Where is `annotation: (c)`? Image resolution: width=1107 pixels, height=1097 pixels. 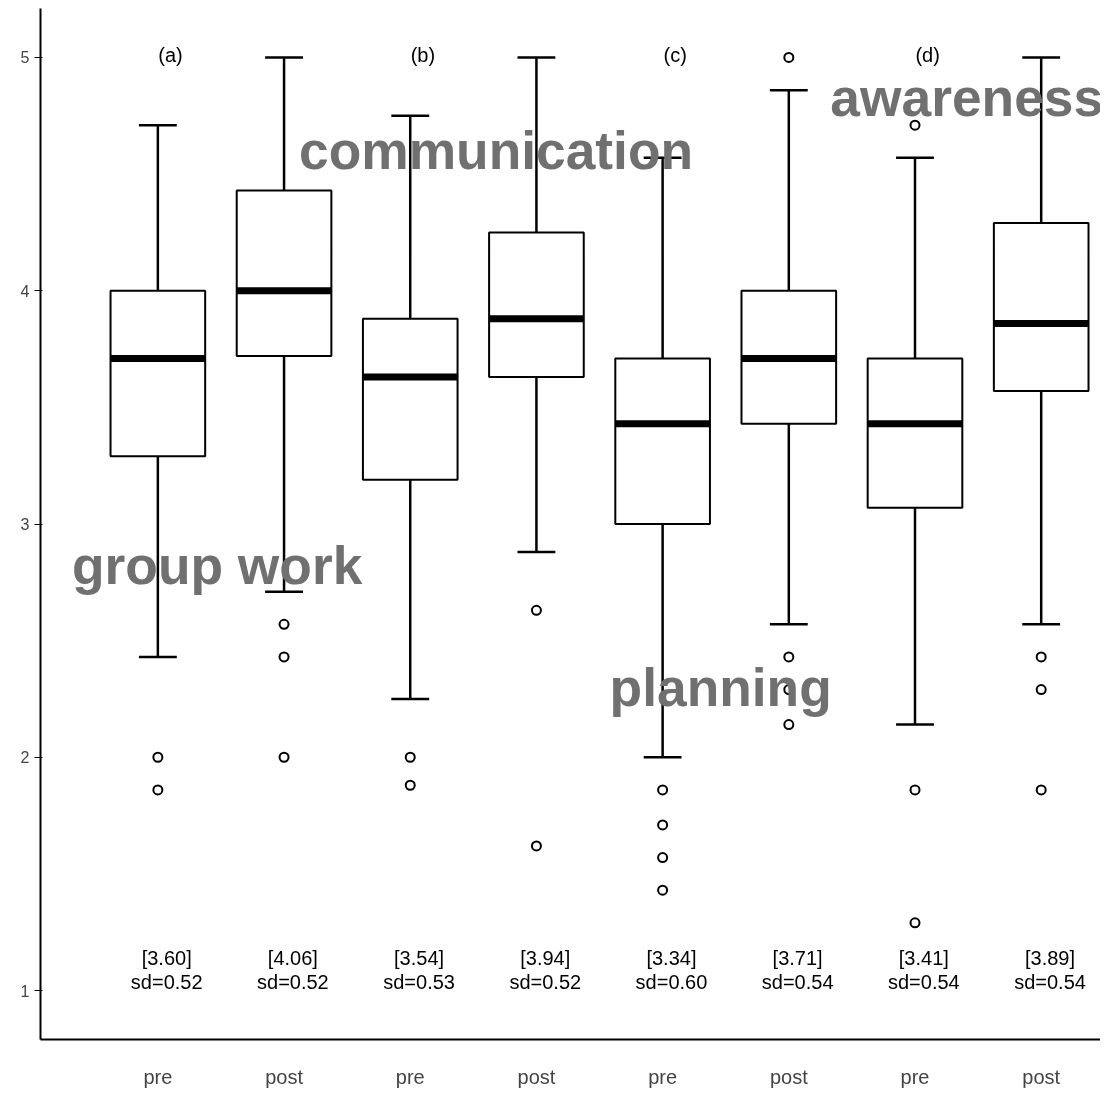
annotation: (c) is located at coordinates (675, 55).